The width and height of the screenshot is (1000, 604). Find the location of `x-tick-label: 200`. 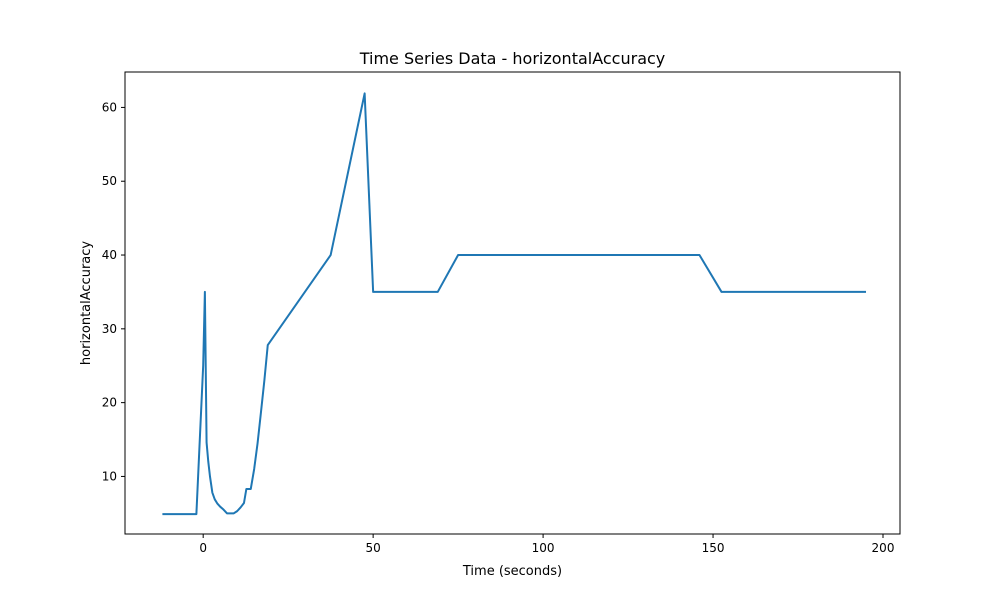

x-tick-label: 200 is located at coordinates (883, 548).